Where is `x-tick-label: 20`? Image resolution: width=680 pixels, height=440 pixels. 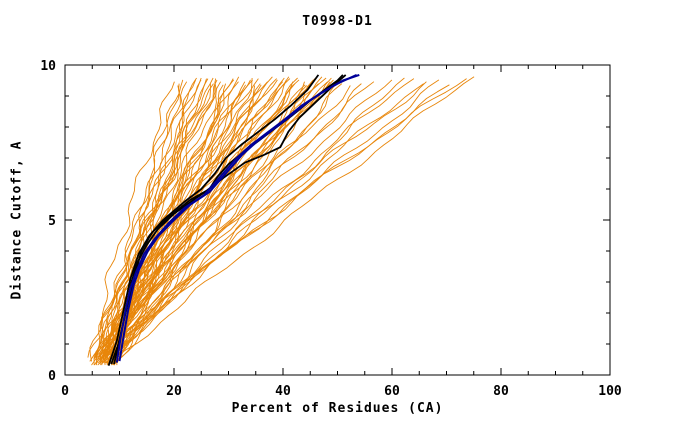 x-tick-label: 20 is located at coordinates (174, 391).